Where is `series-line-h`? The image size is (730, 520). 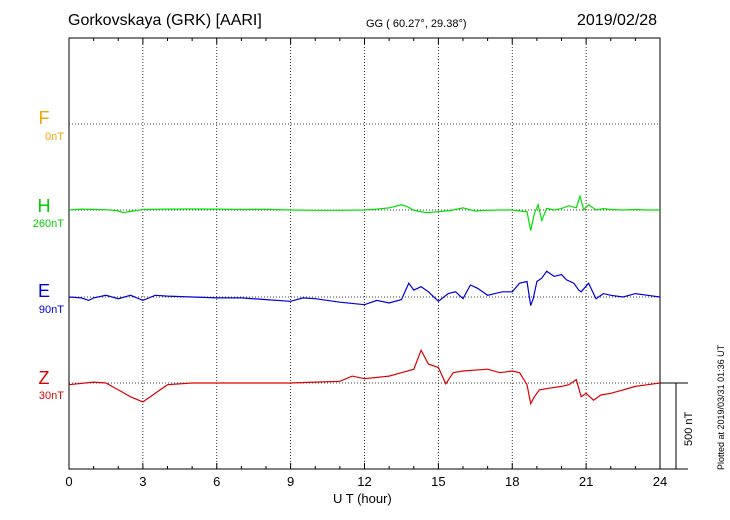
series-line-h is located at coordinates (364, 212).